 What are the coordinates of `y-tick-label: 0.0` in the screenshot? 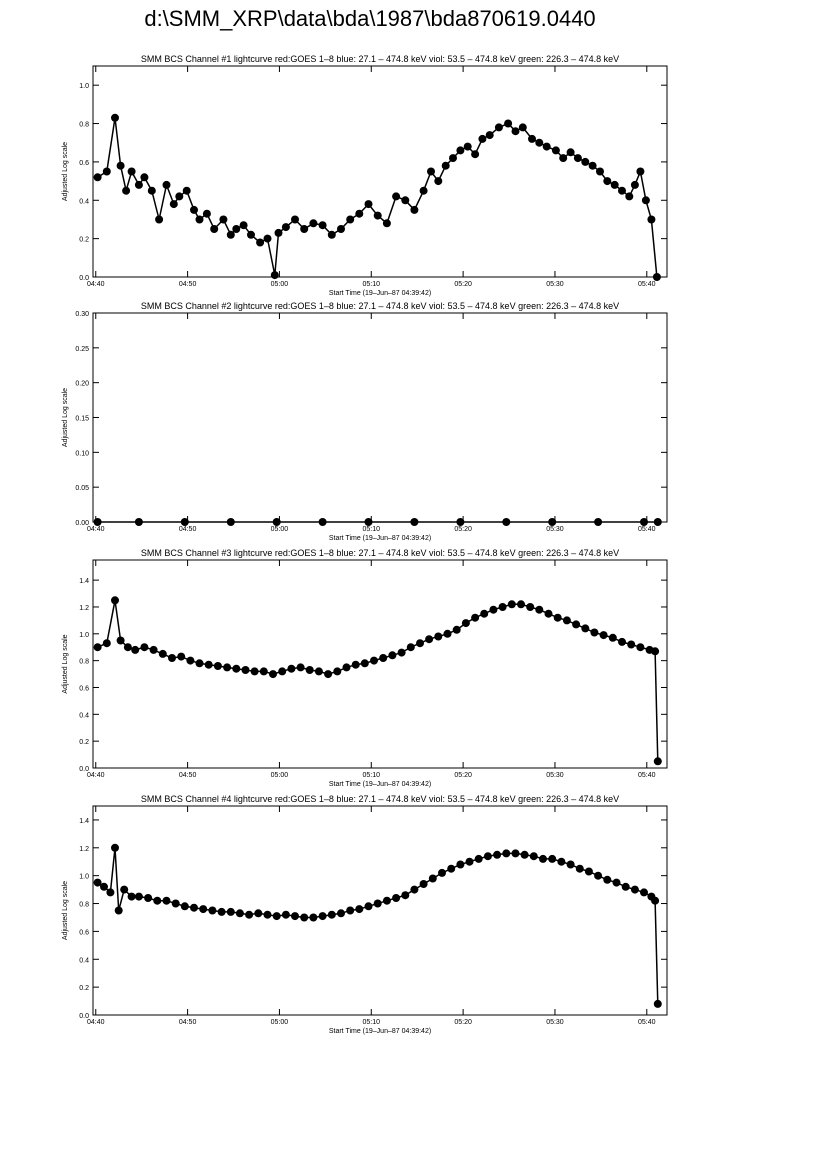 It's located at (84, 278).